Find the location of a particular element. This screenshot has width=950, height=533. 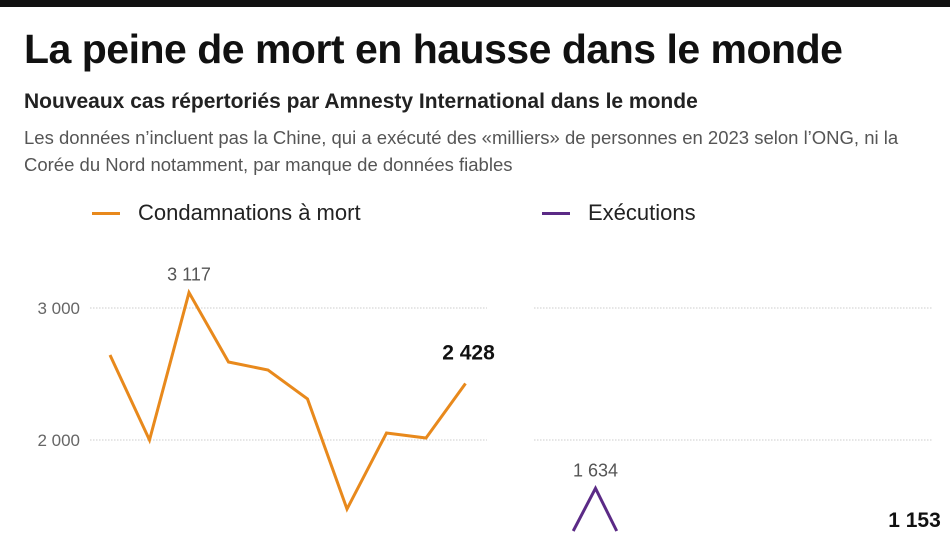

top-bar is located at coordinates (475, 3).